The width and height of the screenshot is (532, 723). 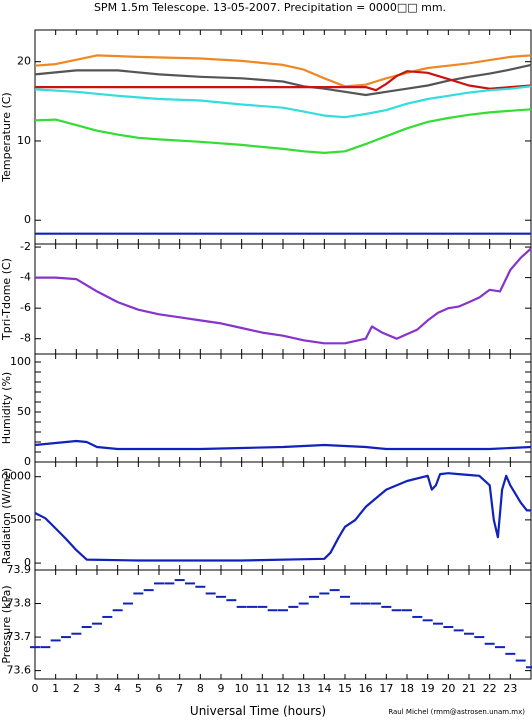 I want to click on y-tick-label: -2, so click(x=25, y=246).